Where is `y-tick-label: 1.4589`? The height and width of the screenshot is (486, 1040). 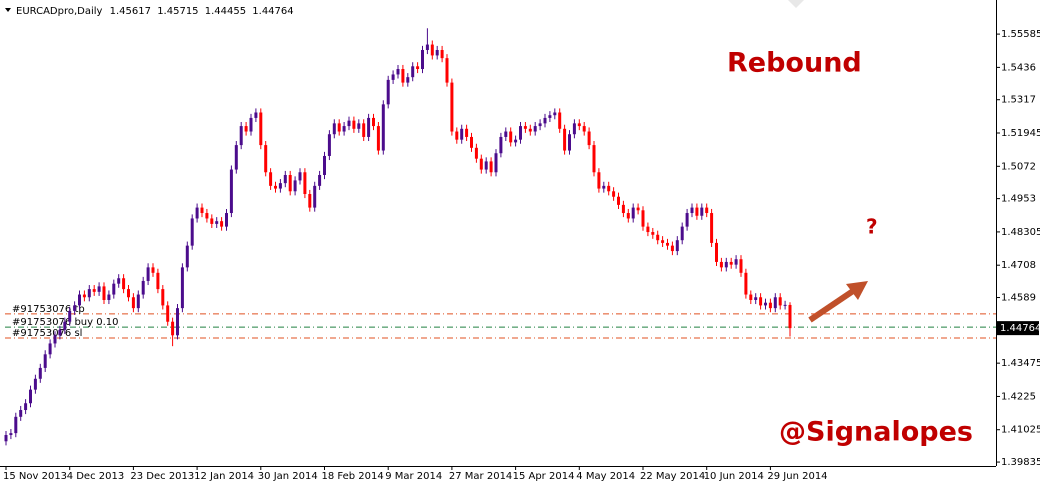 y-tick-label: 1.4589 is located at coordinates (1018, 298).